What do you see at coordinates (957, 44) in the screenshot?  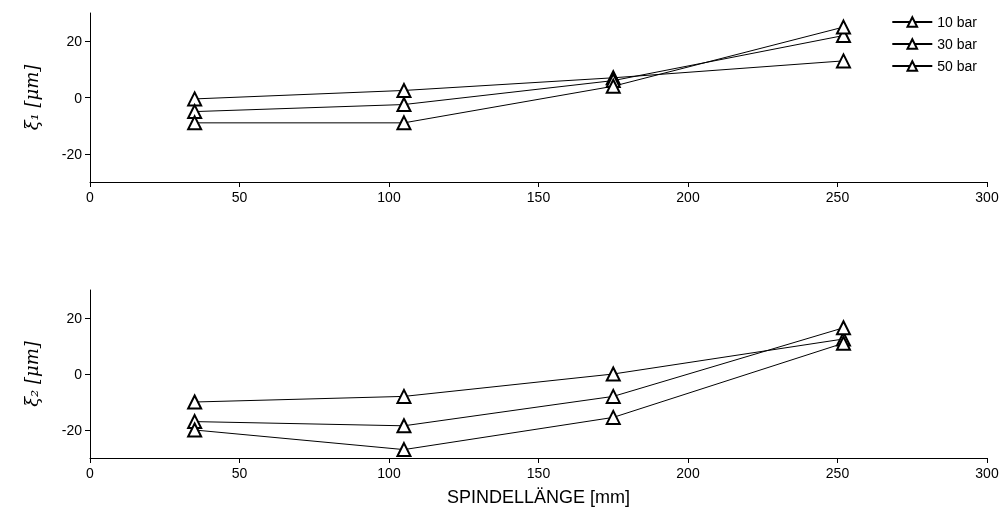 I see `legend-label: 30 bar` at bounding box center [957, 44].